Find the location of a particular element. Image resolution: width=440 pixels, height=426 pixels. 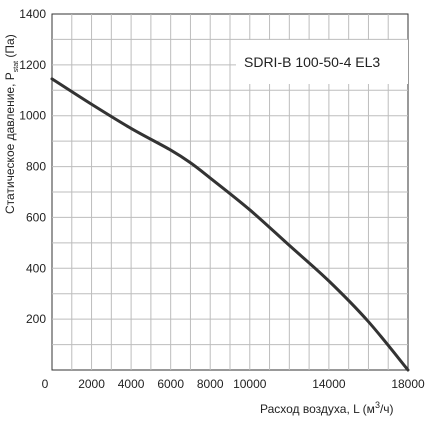

x-tick-label: 2000 is located at coordinates (91, 384).